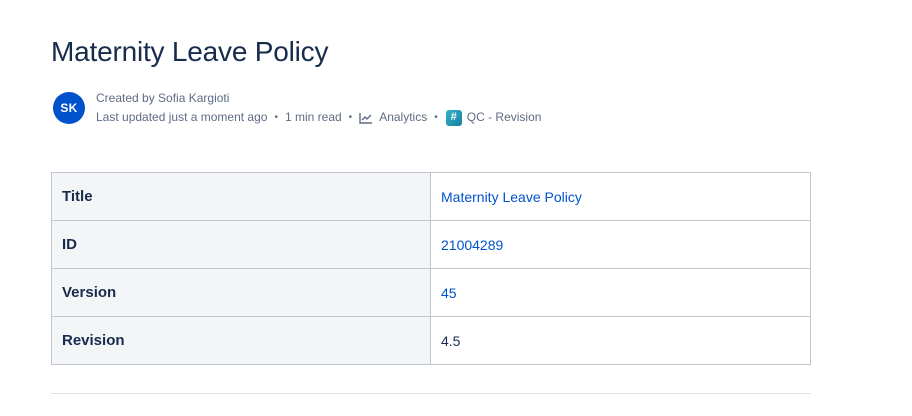  I want to click on avatar: SK, so click(69, 108).